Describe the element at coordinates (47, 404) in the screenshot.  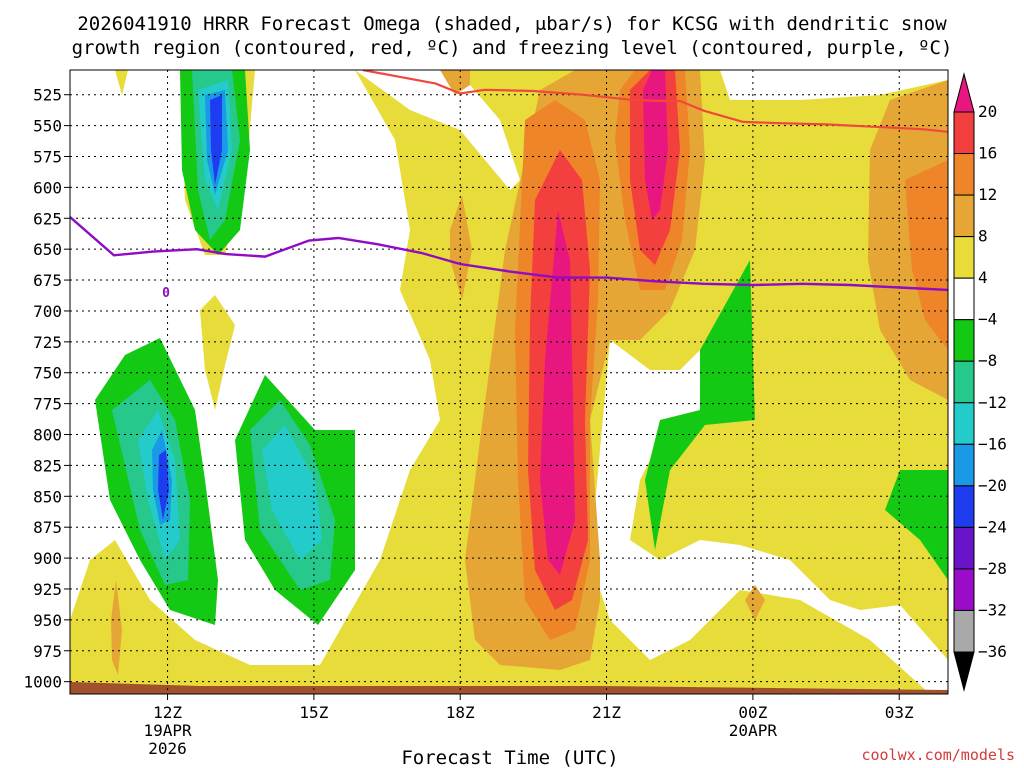
I see `y-tick-label-775: 775` at that location.